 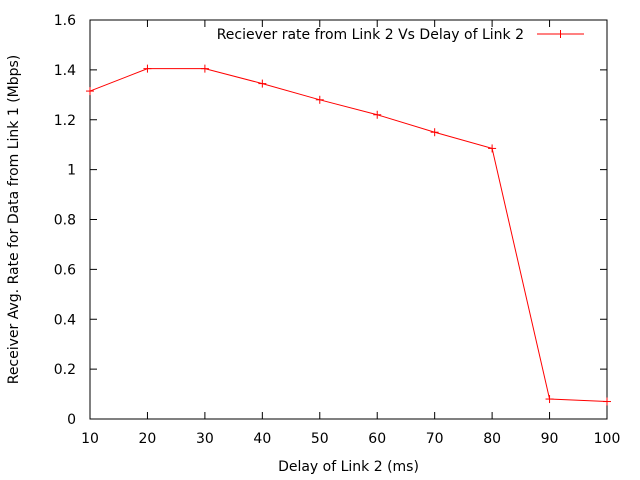 What do you see at coordinates (65, 221) in the screenshot?
I see `y-tick-label-4: 0.8` at bounding box center [65, 221].